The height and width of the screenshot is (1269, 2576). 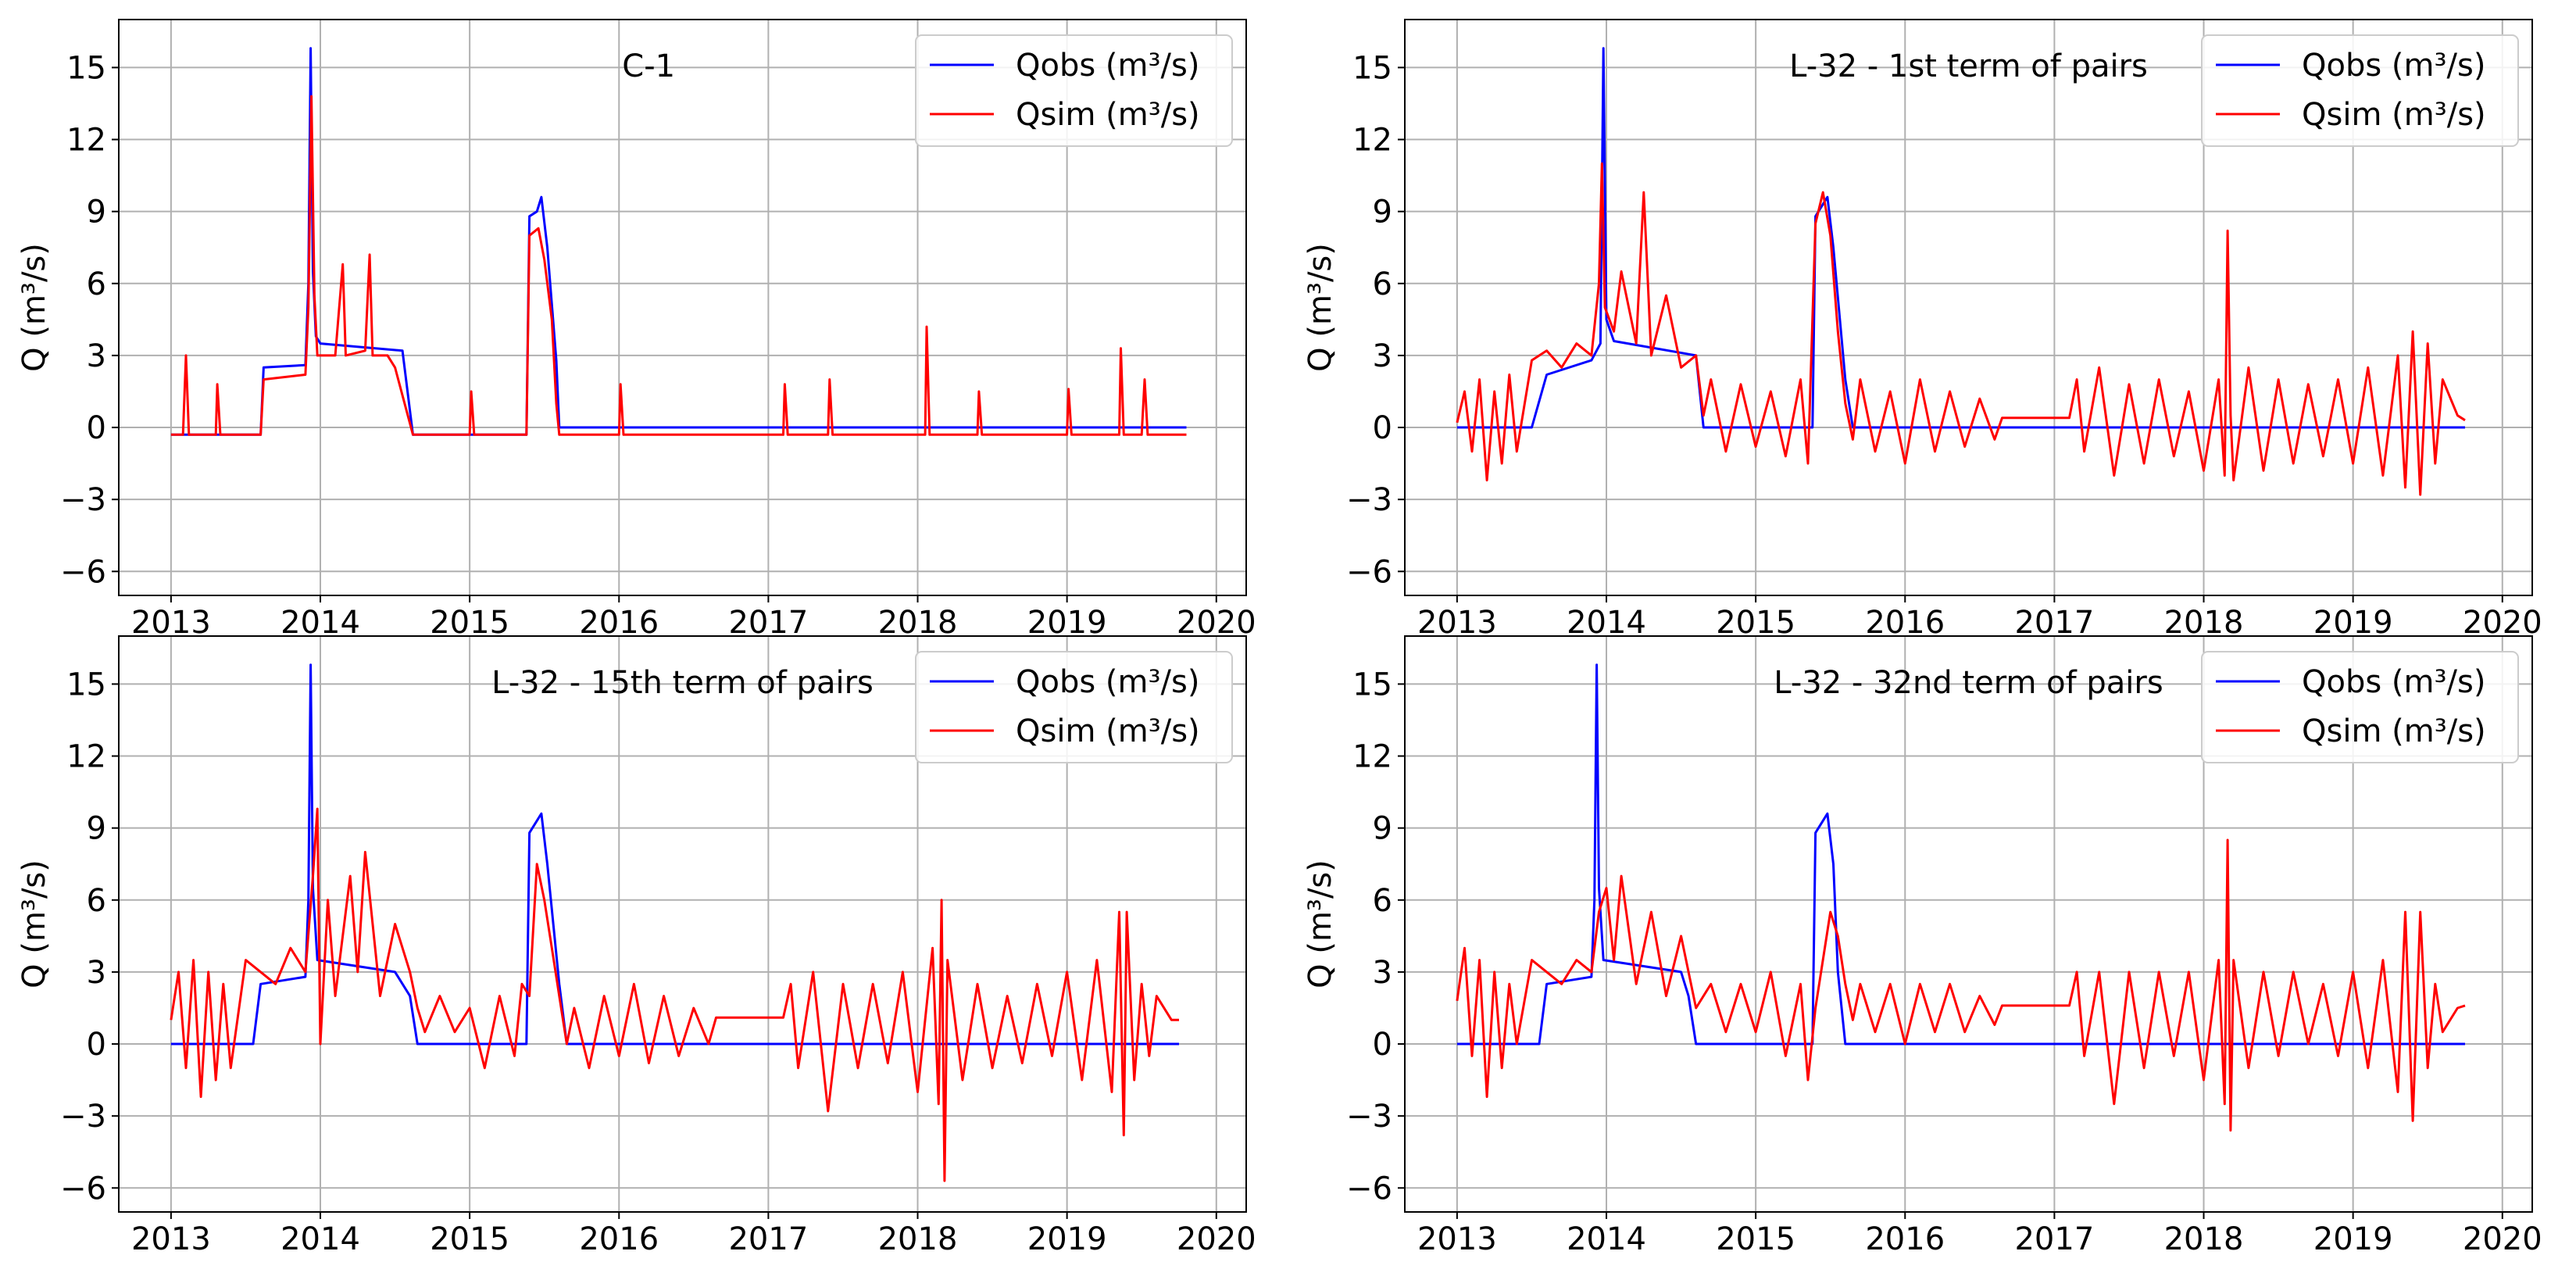 I want to click on panel-title: C-1, so click(x=649, y=66).